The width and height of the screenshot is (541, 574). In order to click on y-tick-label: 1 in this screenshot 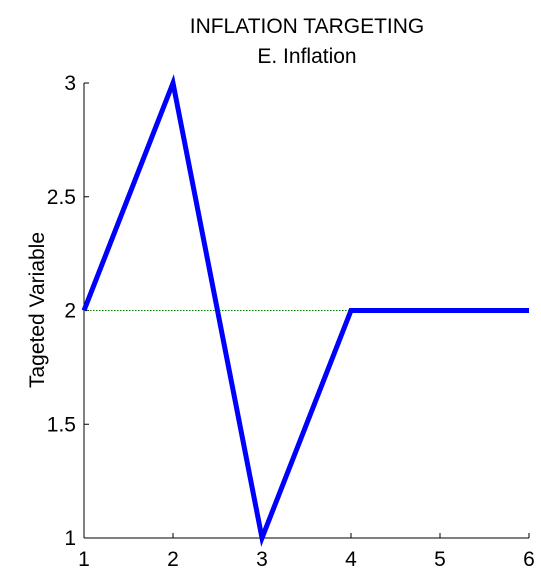, I will do `click(70, 538)`.